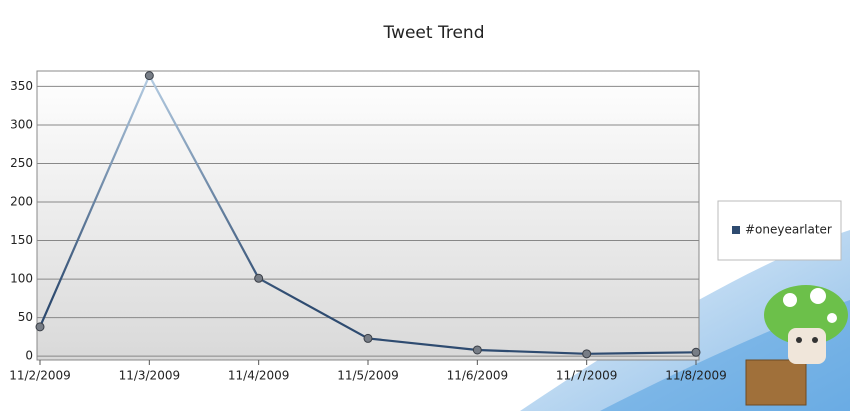 The image size is (850, 411). What do you see at coordinates (259, 376) in the screenshot?
I see `x-tick-label: 11/4/2009` at bounding box center [259, 376].